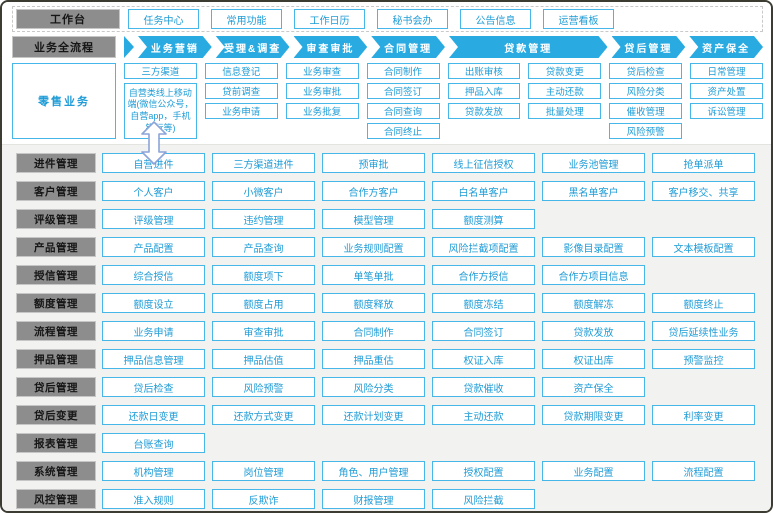 This screenshot has width=773, height=513. What do you see at coordinates (593, 359) in the screenshot?
I see `module-feature-button: 权证出库` at bounding box center [593, 359].